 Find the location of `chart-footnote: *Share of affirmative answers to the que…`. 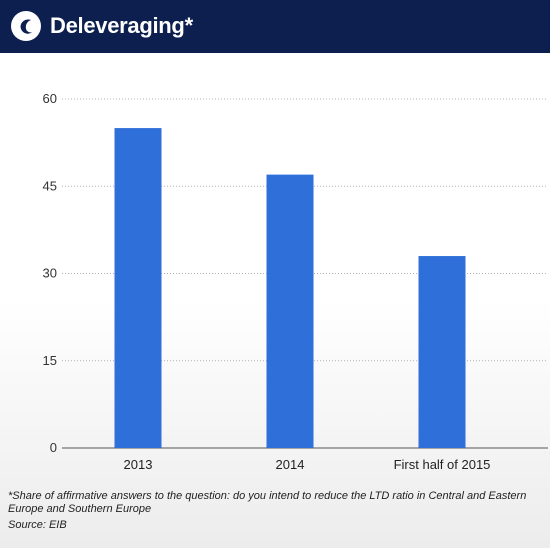

chart-footnote: *Share of affirmative answers to the que… is located at coordinates (267, 502).